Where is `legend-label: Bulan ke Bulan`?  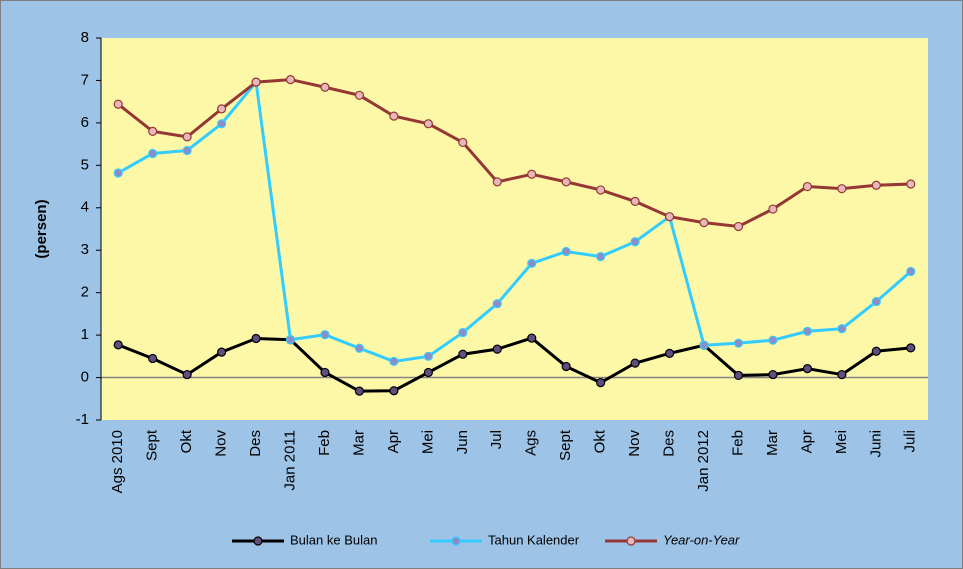
legend-label: Bulan ke Bulan is located at coordinates (333, 539).